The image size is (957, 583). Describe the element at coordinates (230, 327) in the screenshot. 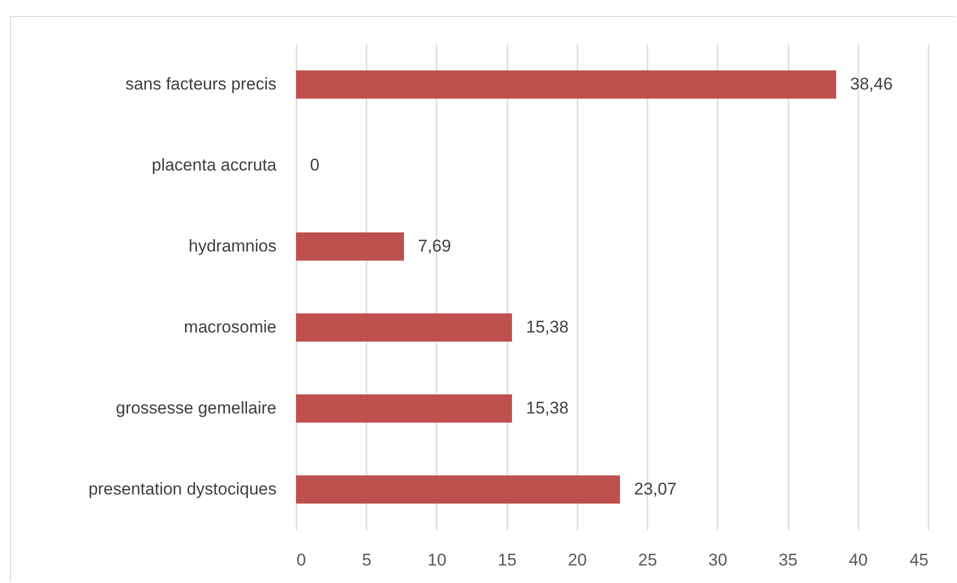

I see `y-tick-label: macrosomie` at that location.